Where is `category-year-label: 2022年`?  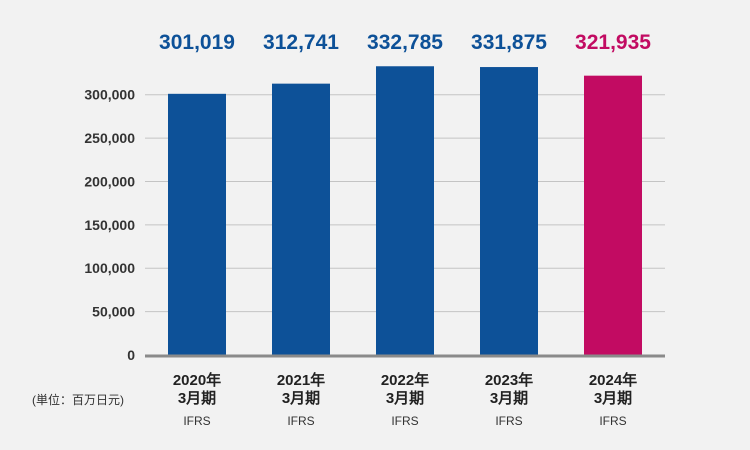 category-year-label: 2022年 is located at coordinates (405, 380).